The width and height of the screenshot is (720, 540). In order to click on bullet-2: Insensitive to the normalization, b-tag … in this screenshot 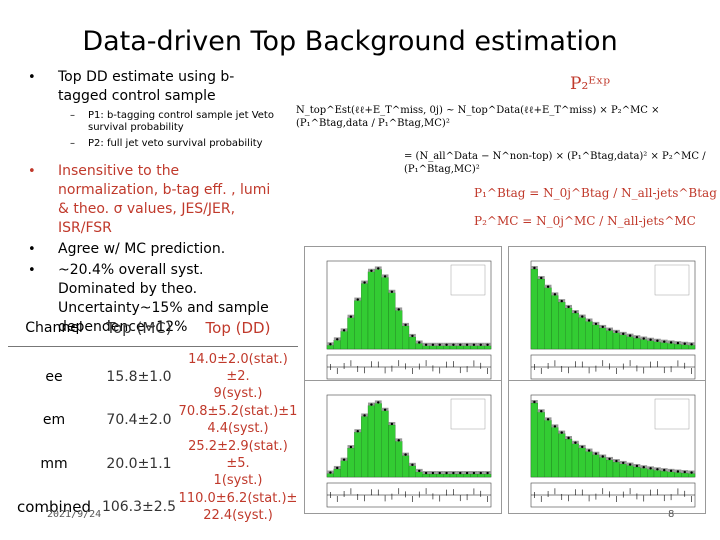, I will do `click(153, 200)`.